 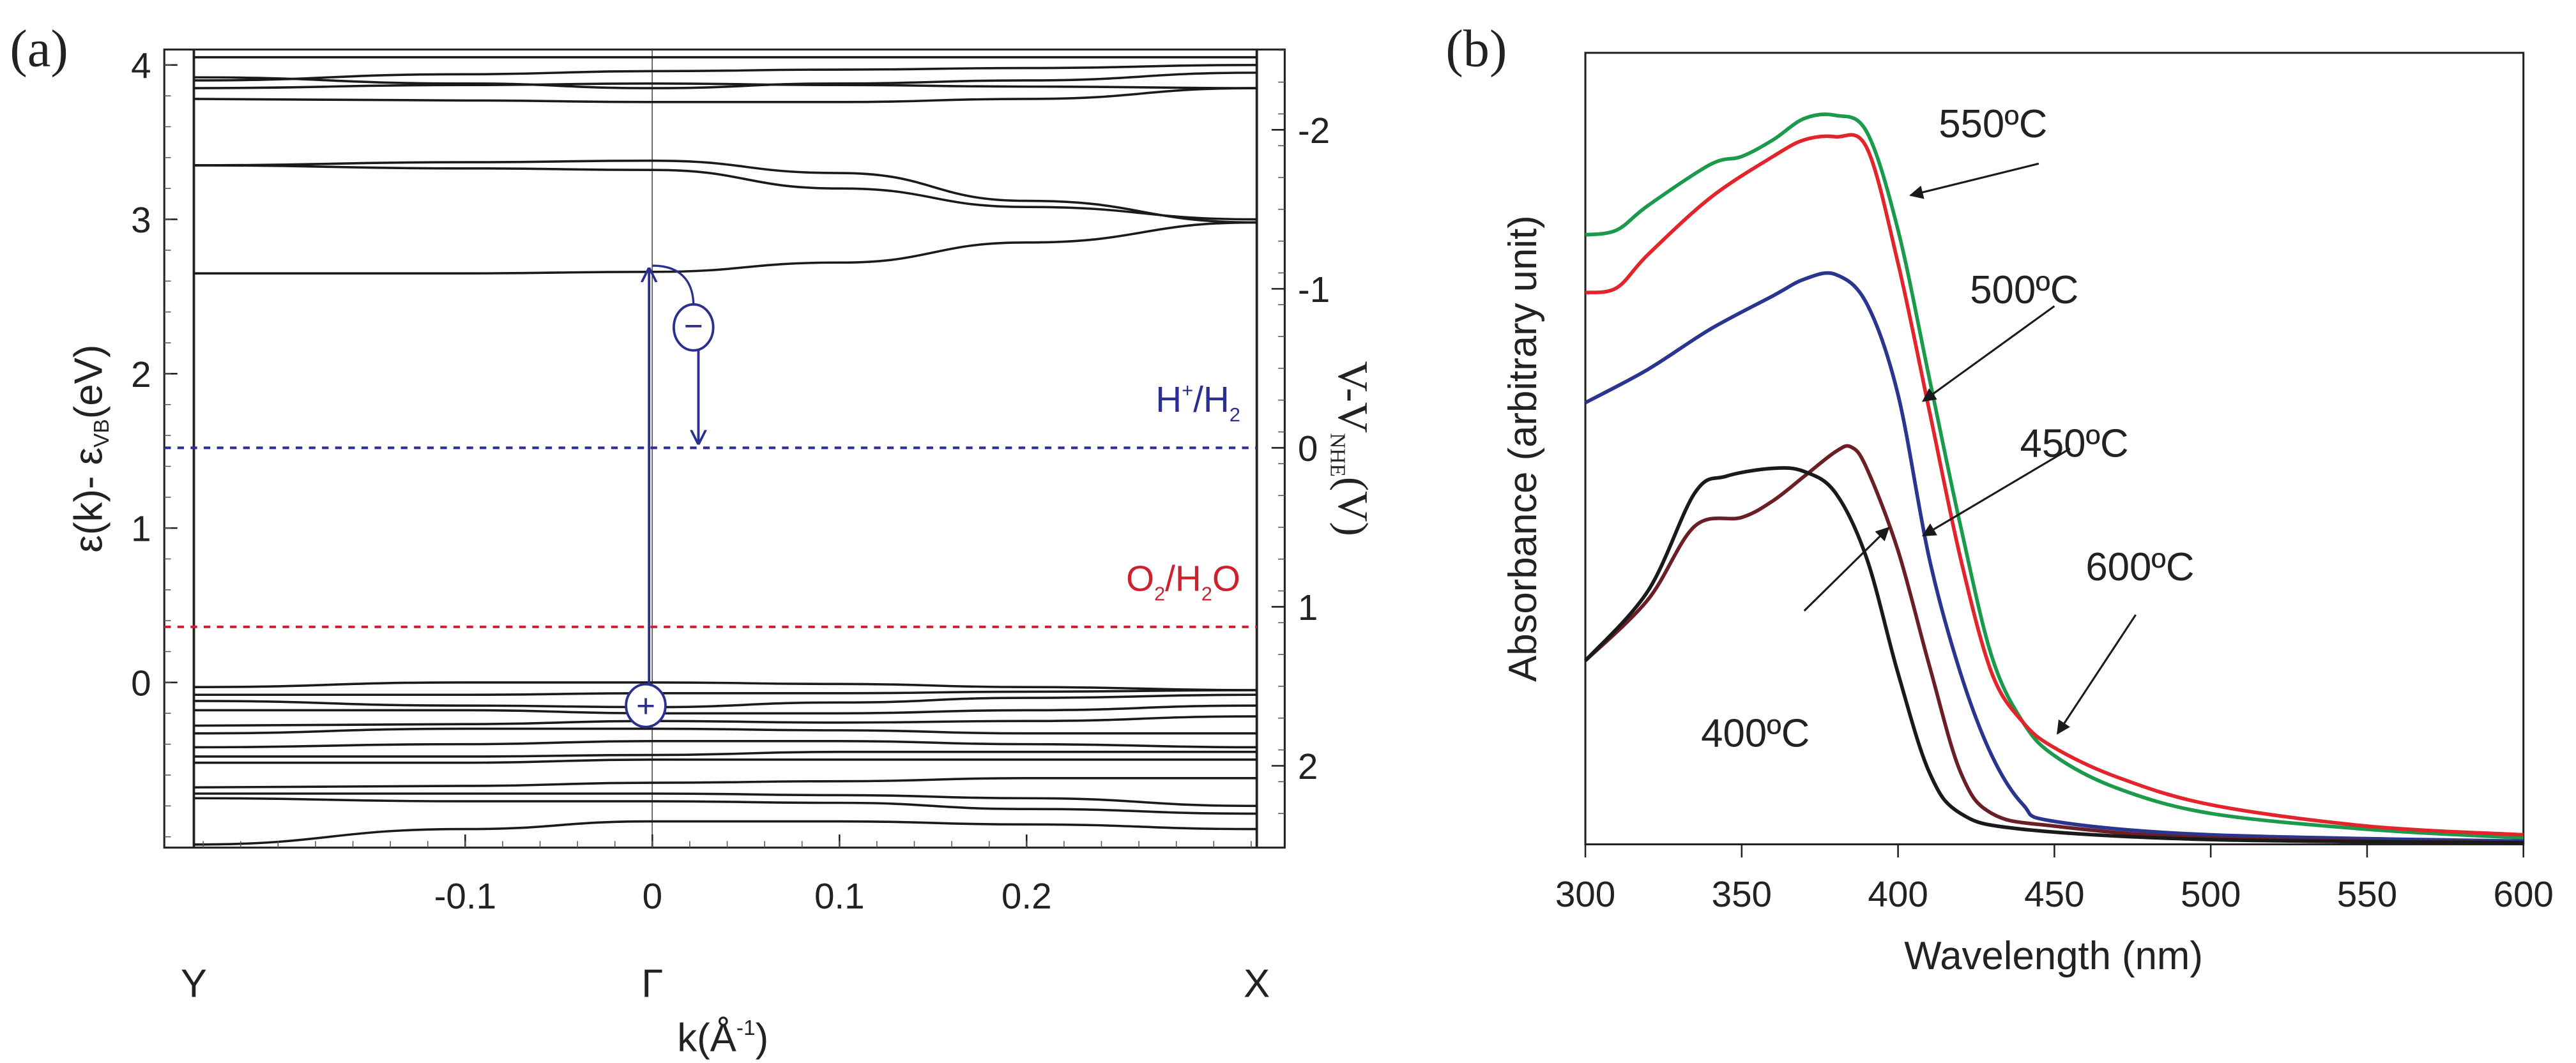 I want to click on x-tick-label: 0.1, so click(x=840, y=896).